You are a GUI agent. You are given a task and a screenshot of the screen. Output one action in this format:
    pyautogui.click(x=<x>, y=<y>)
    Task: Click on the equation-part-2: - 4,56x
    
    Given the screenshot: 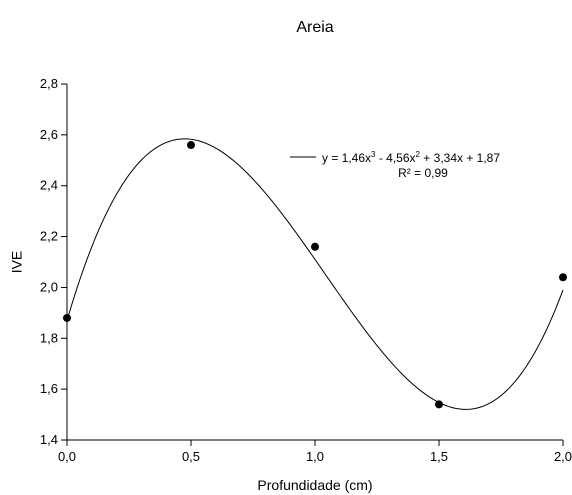 What is the action you would take?
    pyautogui.click(x=395, y=158)
    